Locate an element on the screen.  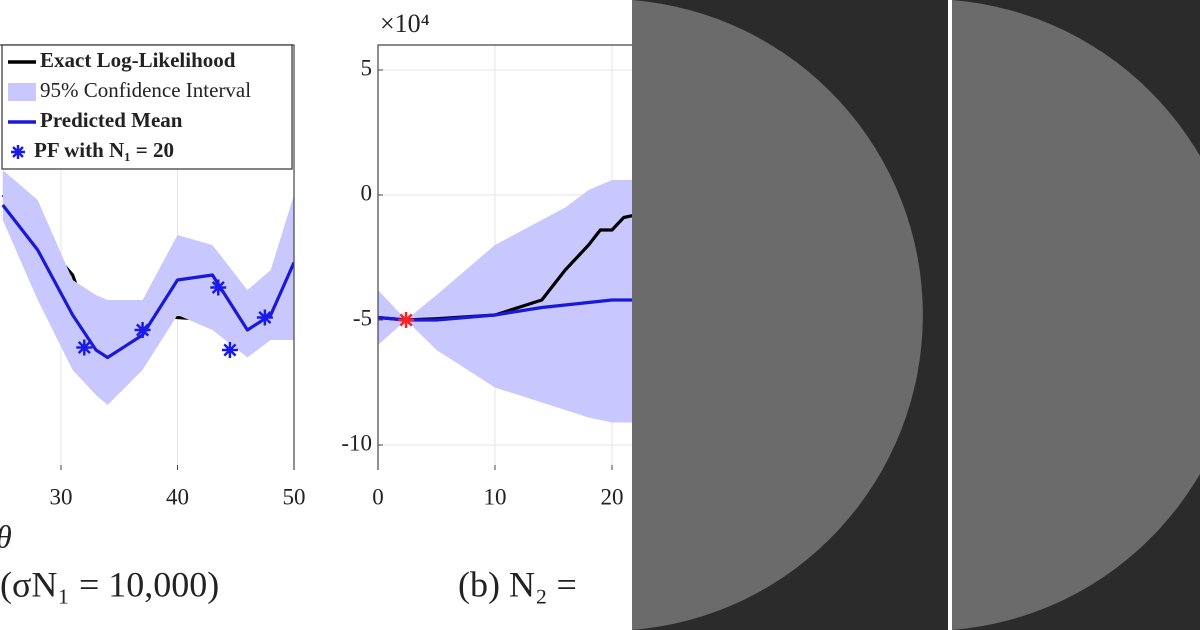
x-tick-label: 20 is located at coordinates (612, 496).